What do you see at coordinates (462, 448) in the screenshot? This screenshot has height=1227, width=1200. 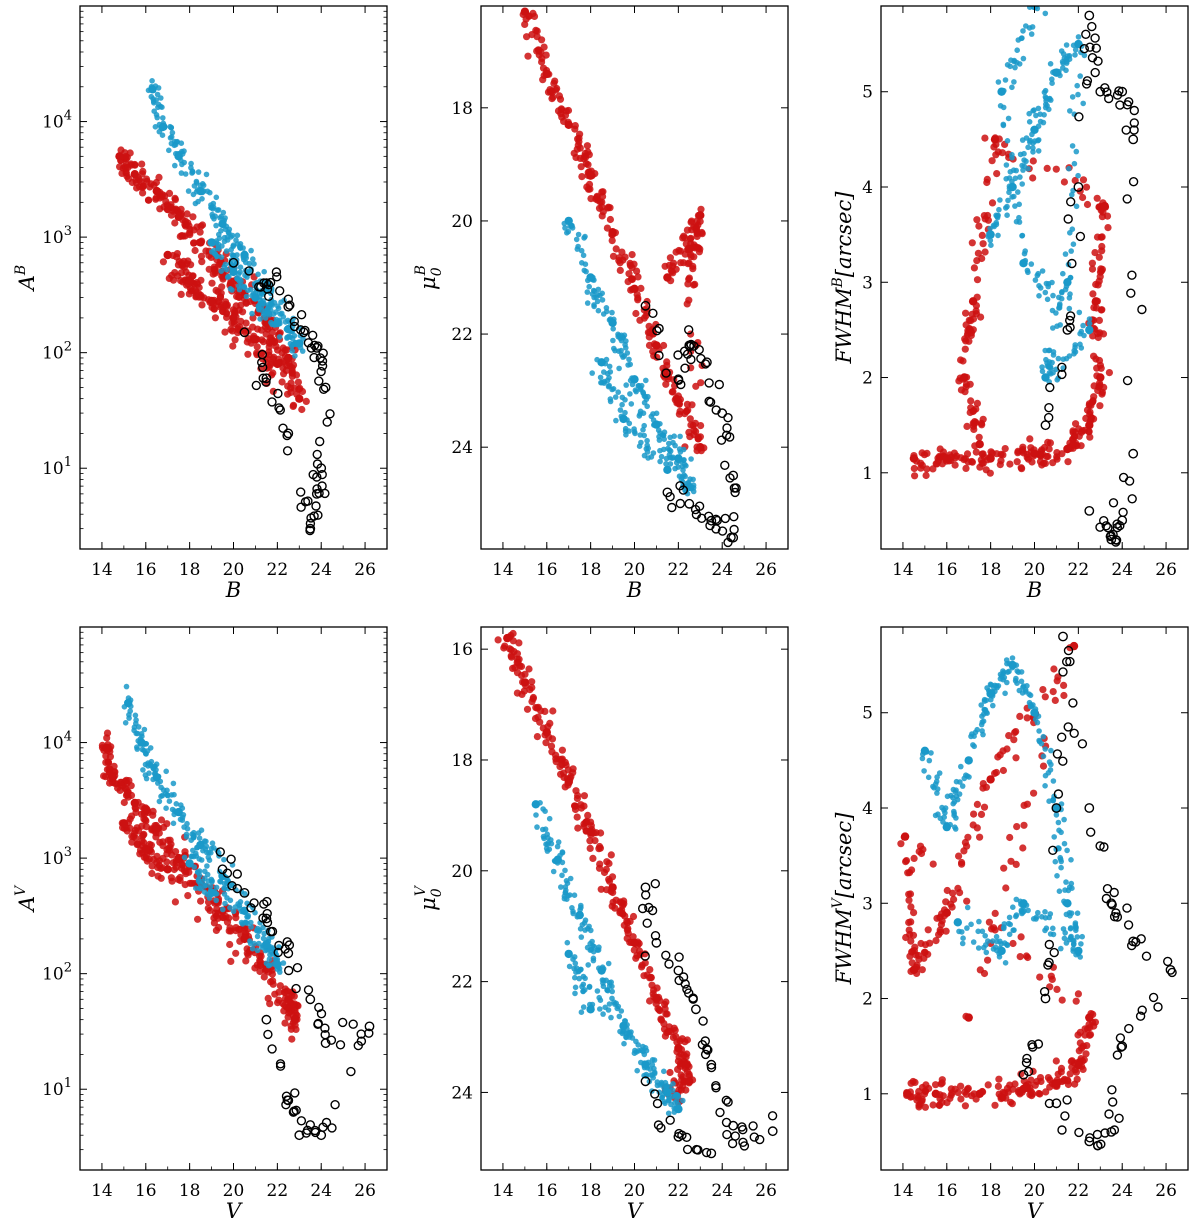 I see `y-tick-label: 24` at bounding box center [462, 448].